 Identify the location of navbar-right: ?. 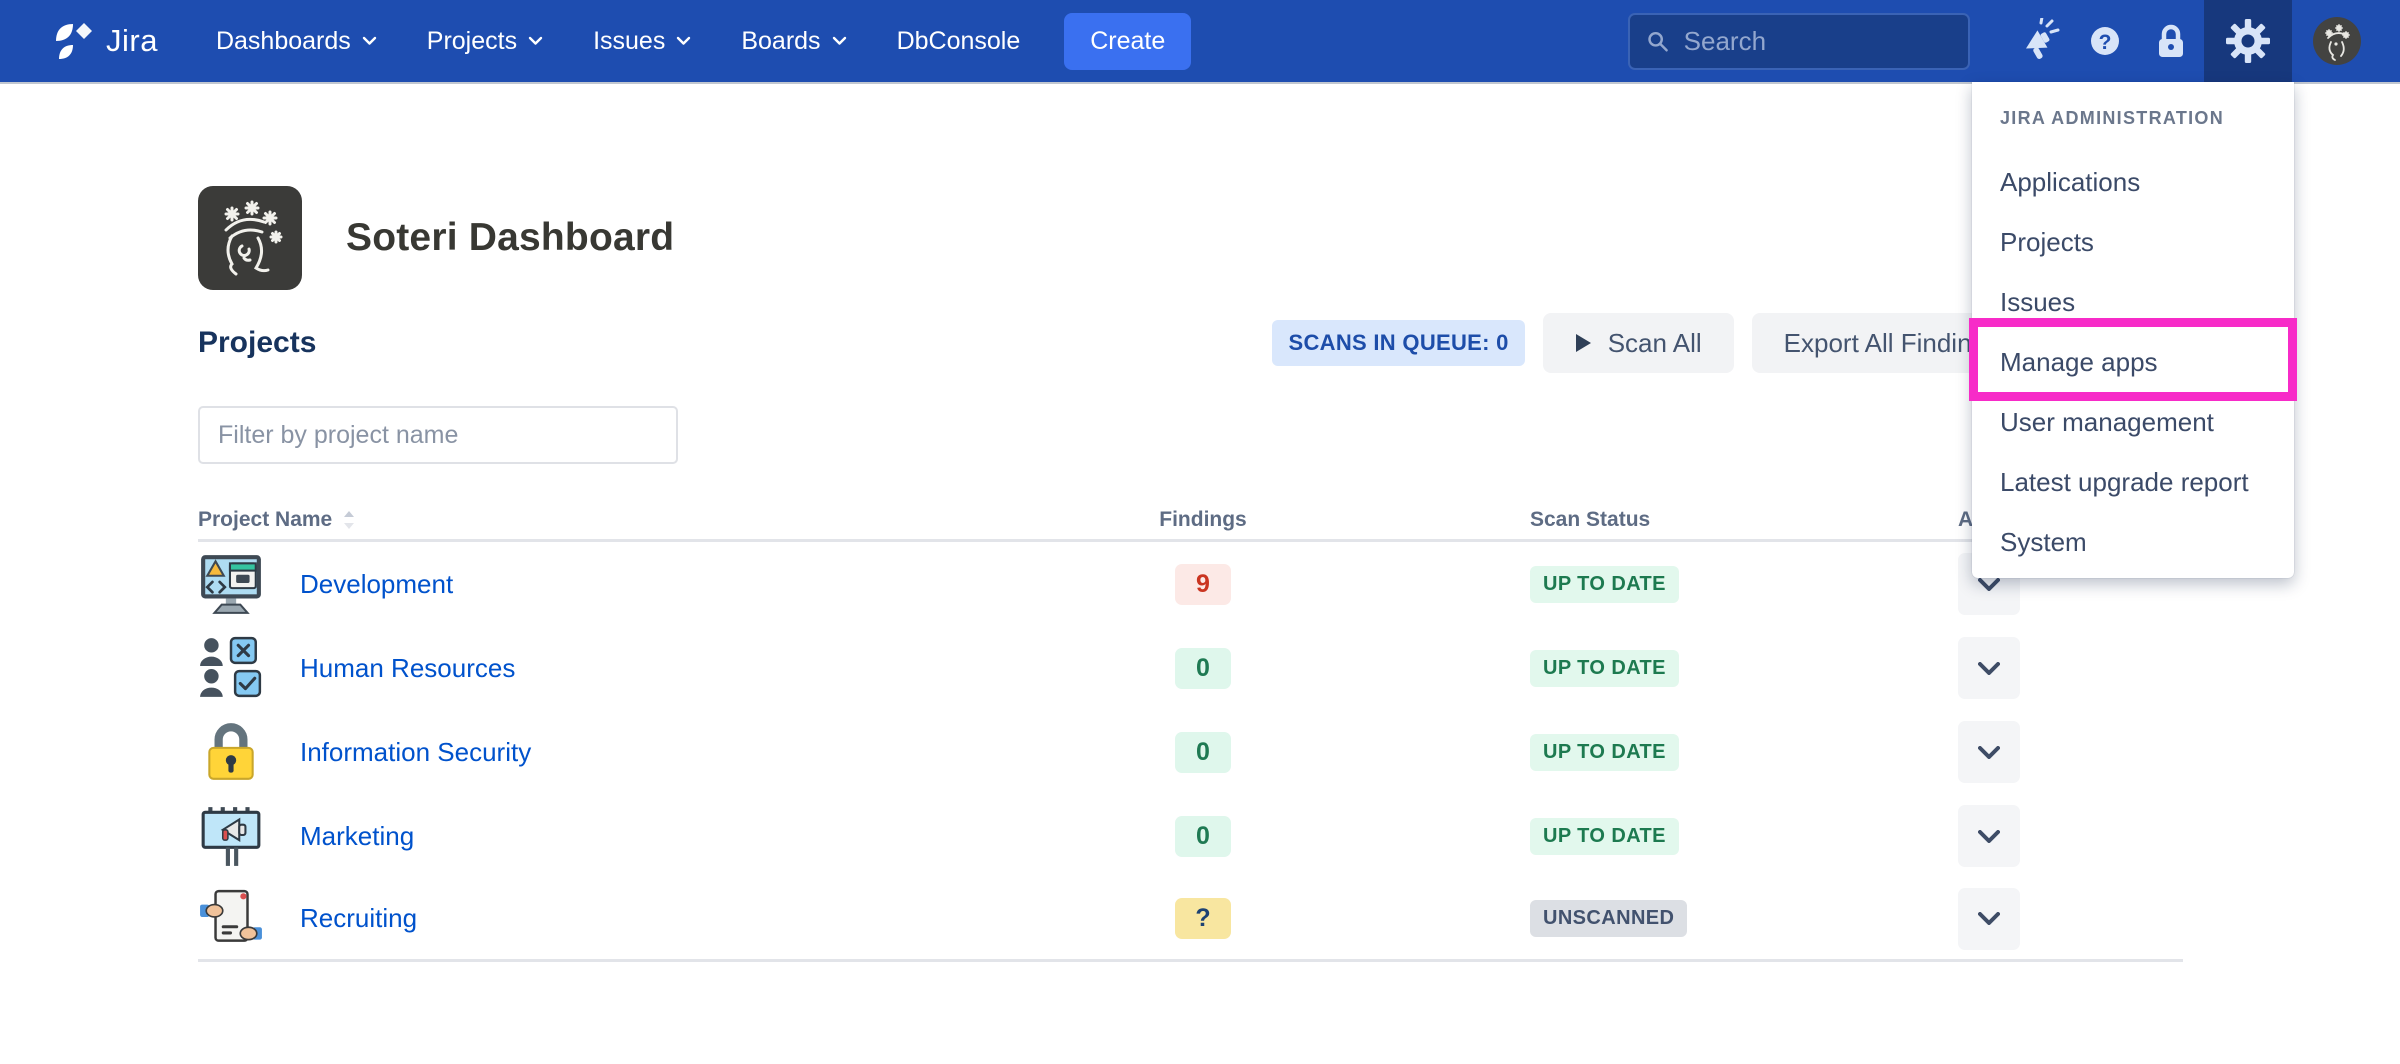
(1999, 41).